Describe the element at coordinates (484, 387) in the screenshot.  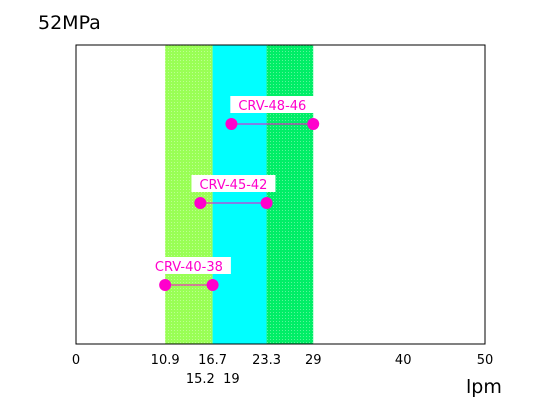
I see `x-axis-unit-label: lpm` at that location.